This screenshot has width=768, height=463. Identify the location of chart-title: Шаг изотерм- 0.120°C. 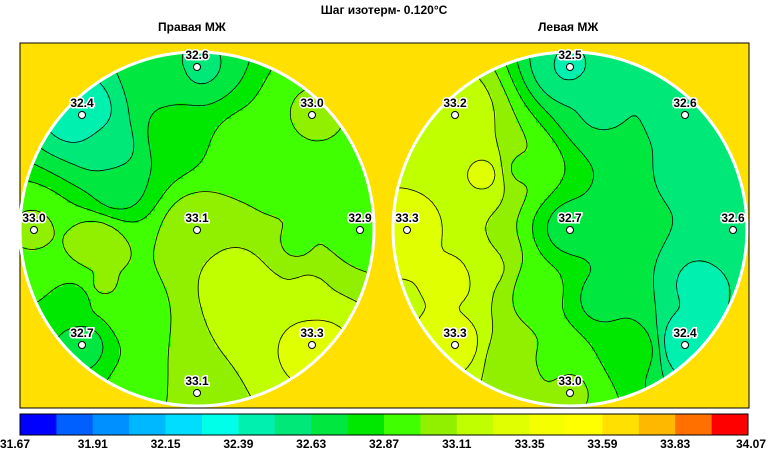
(384, 10).